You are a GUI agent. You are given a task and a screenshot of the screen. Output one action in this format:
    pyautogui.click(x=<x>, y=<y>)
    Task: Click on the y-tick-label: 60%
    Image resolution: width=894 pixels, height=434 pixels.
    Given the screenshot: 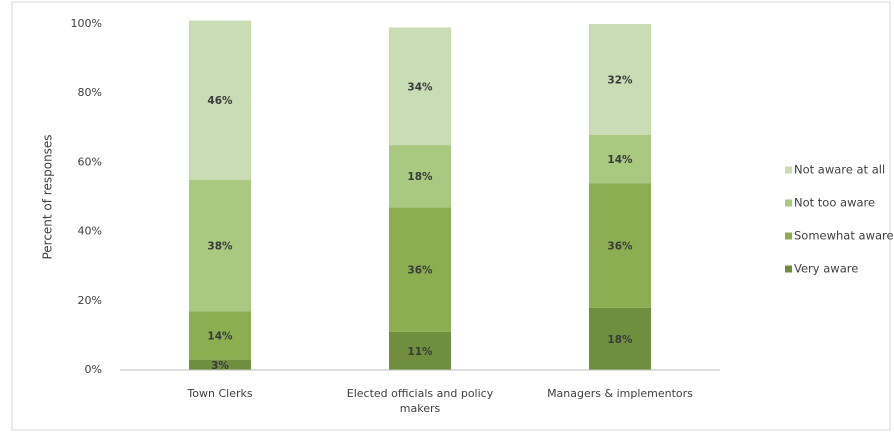 What is the action you would take?
    pyautogui.click(x=90, y=161)
    